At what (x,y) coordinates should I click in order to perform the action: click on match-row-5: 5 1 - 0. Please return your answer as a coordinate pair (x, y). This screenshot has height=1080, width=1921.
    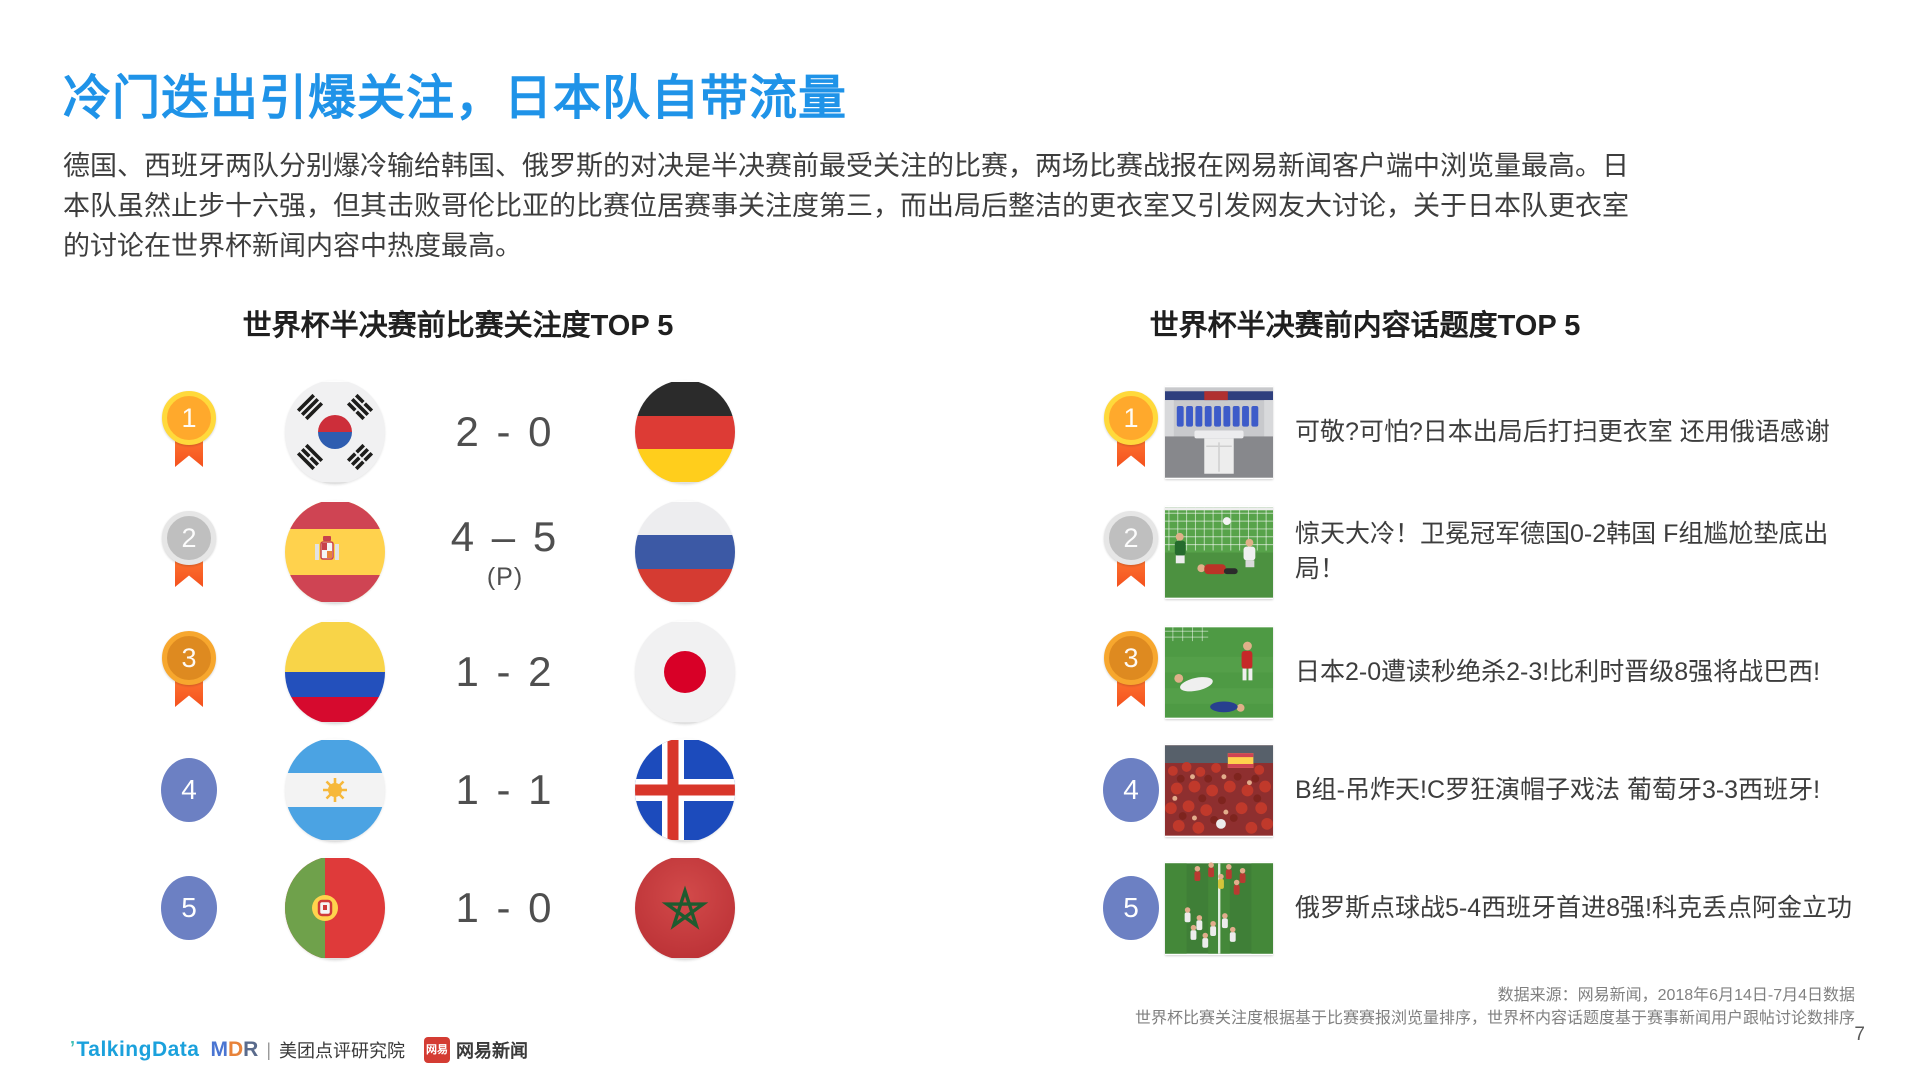
    Looking at the image, I should click on (451, 908).